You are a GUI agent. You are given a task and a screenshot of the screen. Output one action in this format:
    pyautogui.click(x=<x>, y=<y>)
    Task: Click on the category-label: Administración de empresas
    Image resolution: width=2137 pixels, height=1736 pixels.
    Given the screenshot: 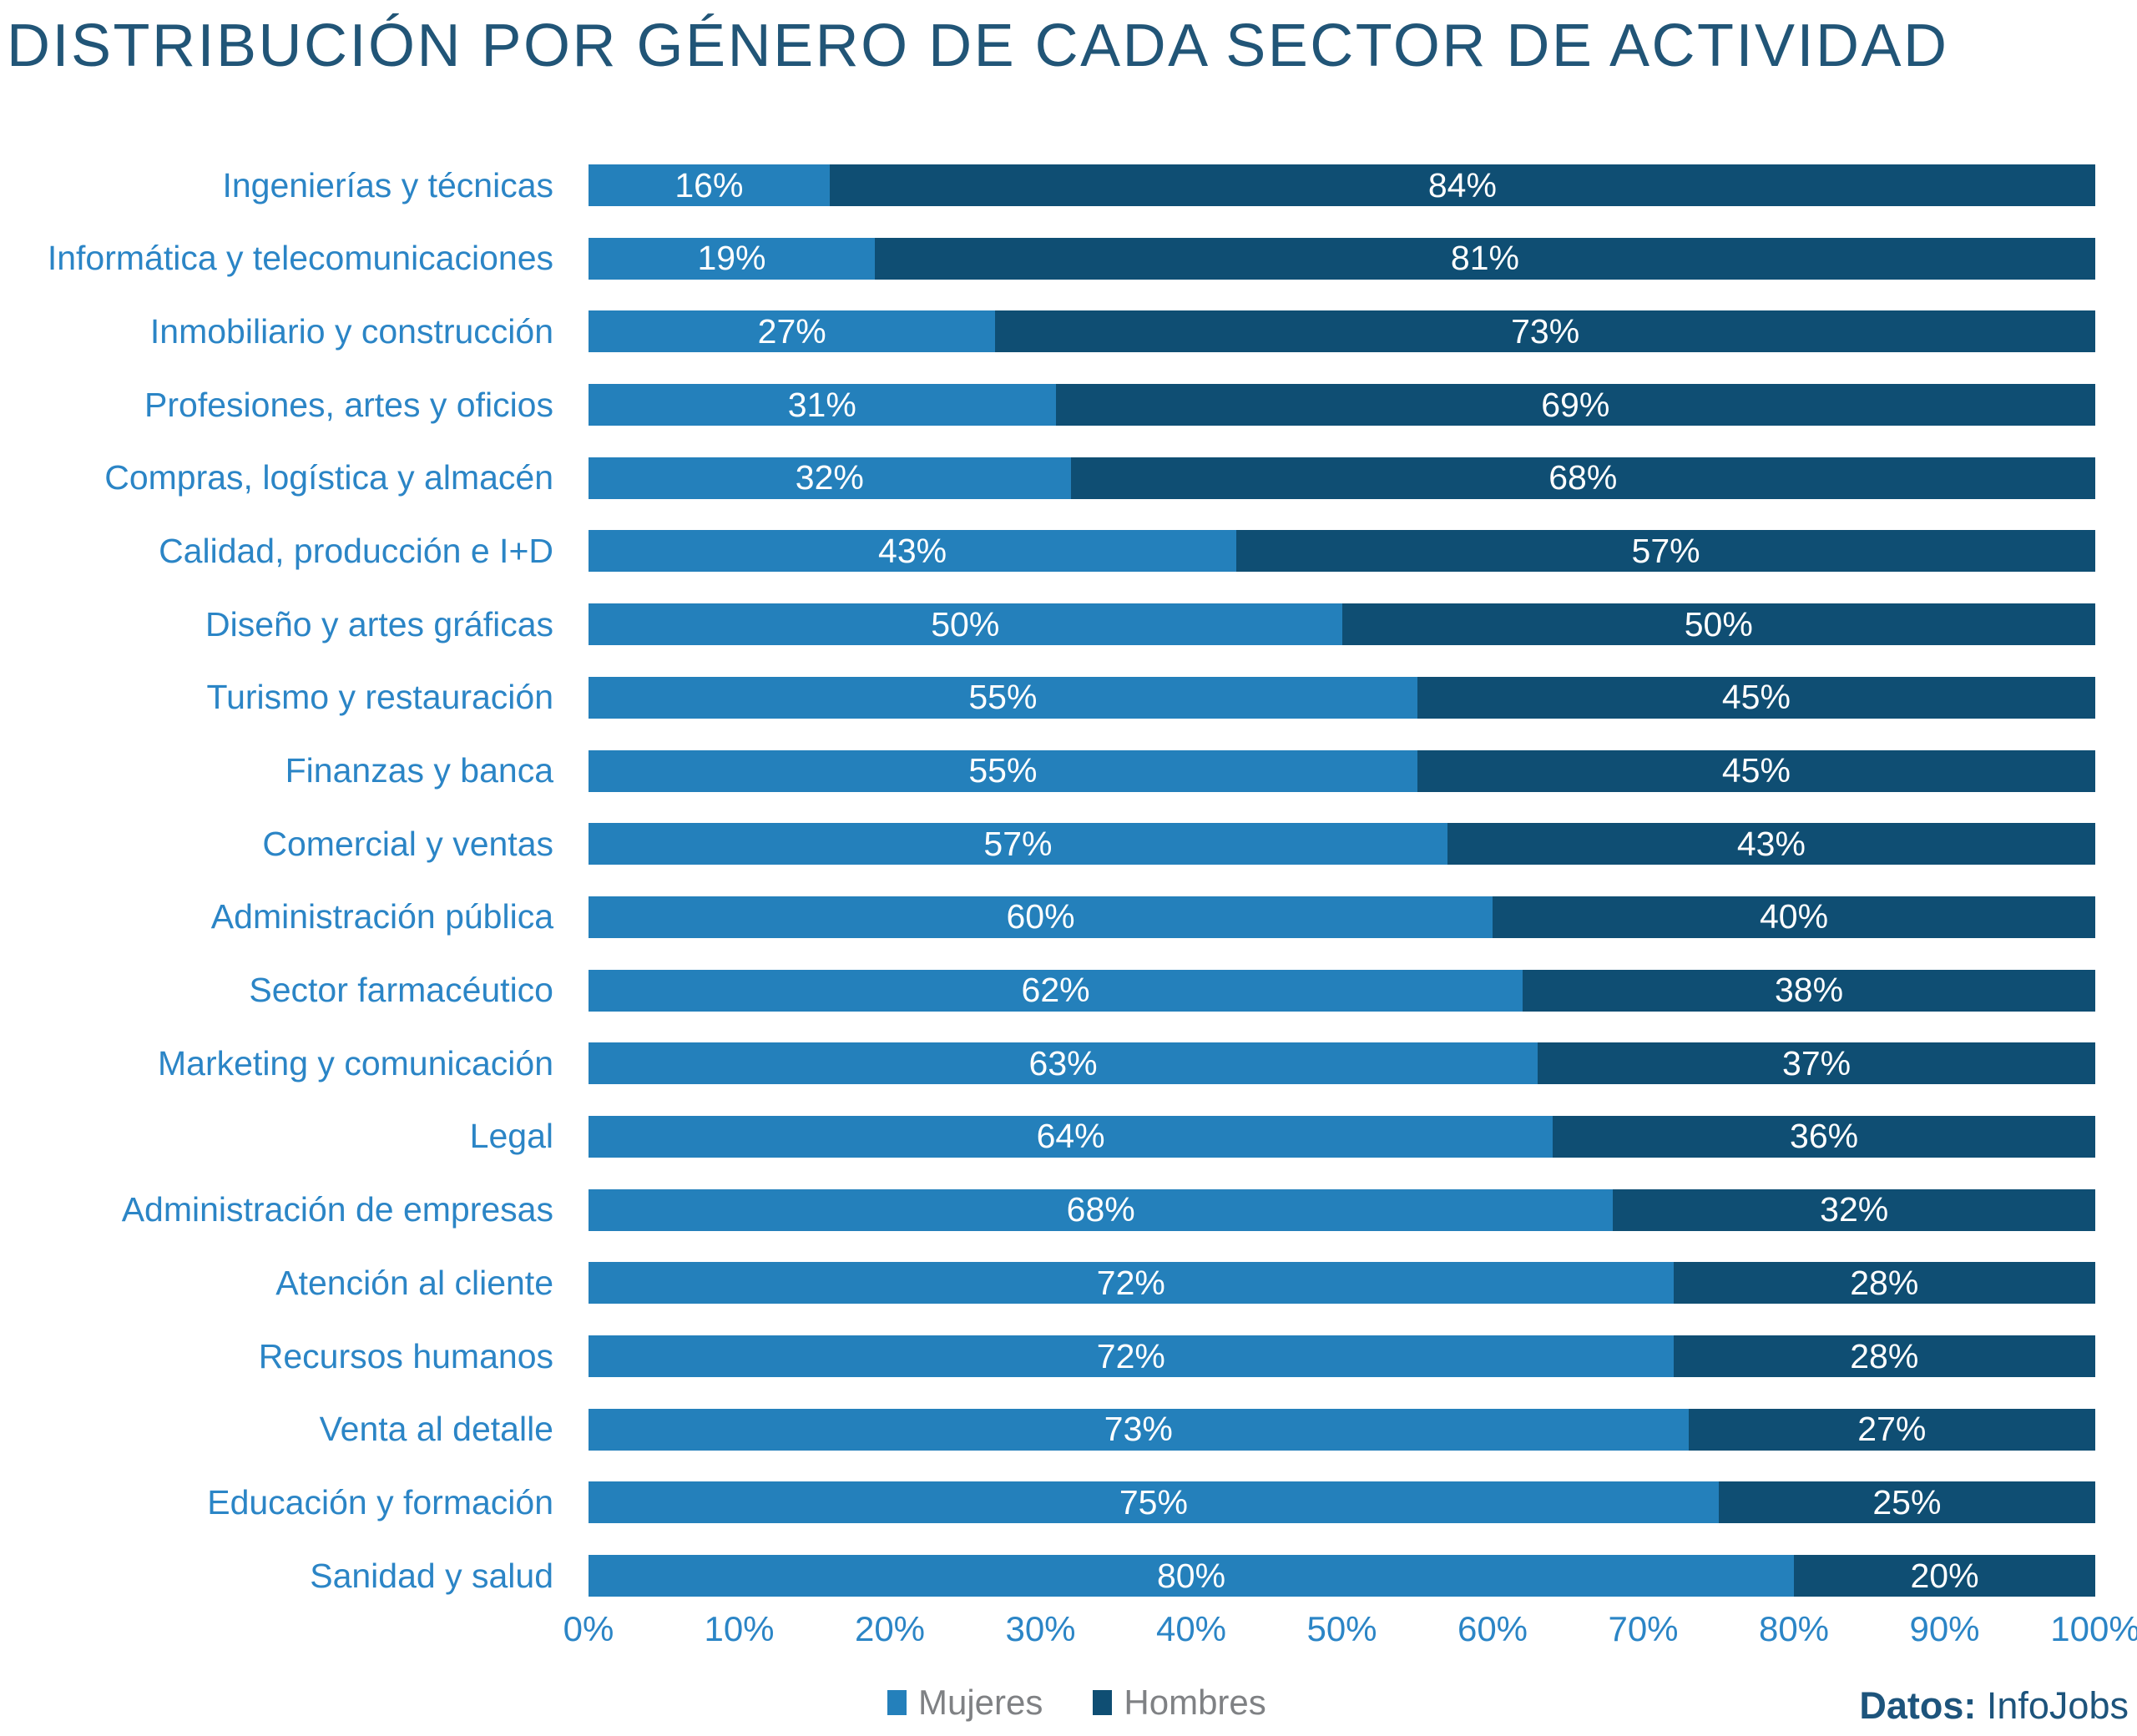 What is the action you would take?
    pyautogui.click(x=337, y=1209)
    